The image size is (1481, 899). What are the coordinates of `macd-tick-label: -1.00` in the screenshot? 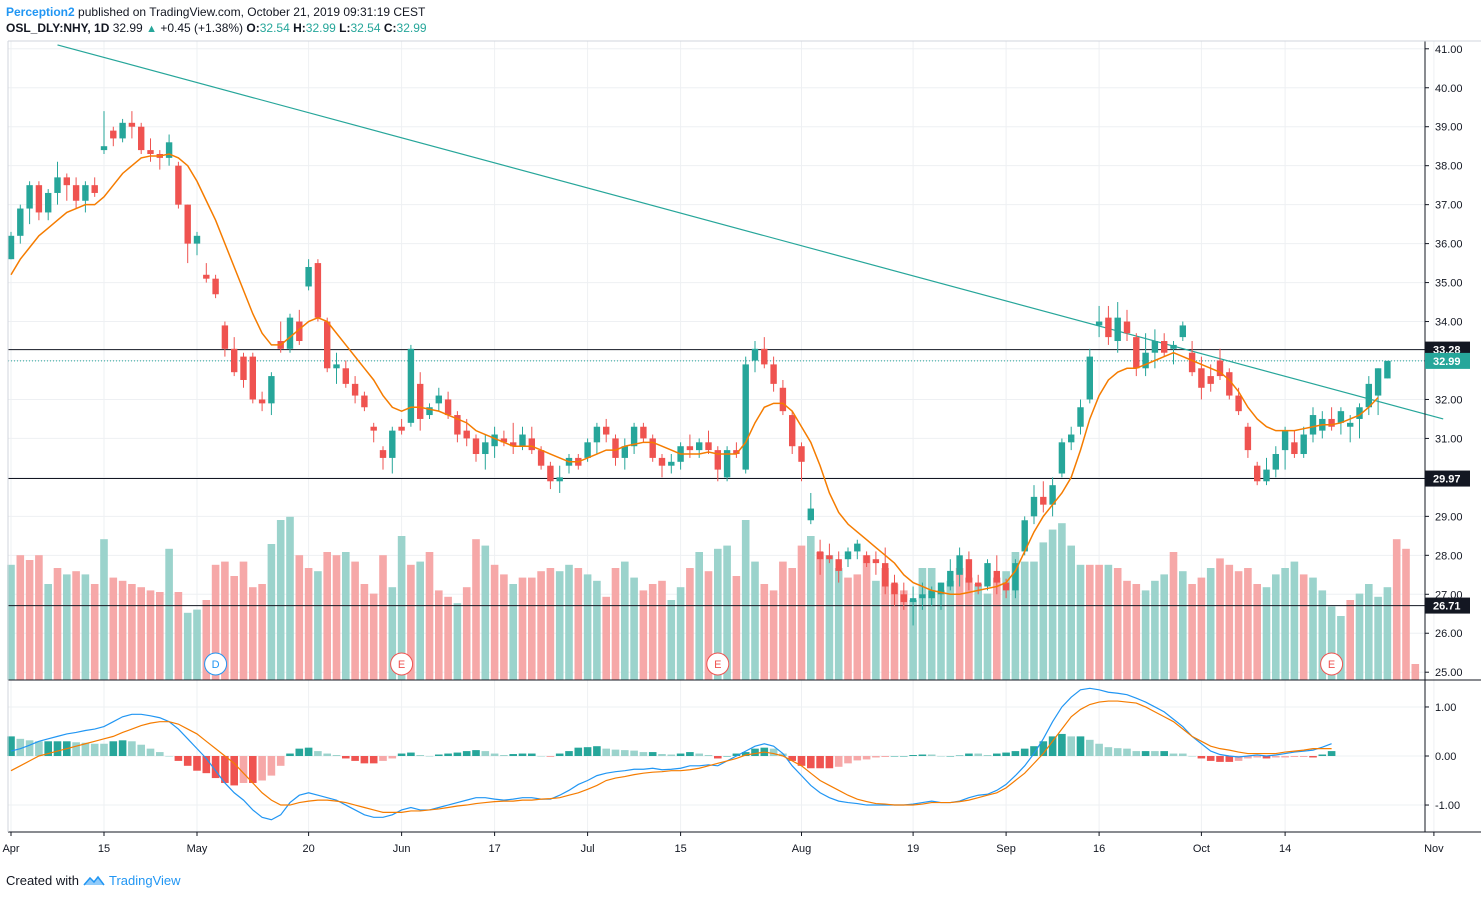 It's located at (1447, 806).